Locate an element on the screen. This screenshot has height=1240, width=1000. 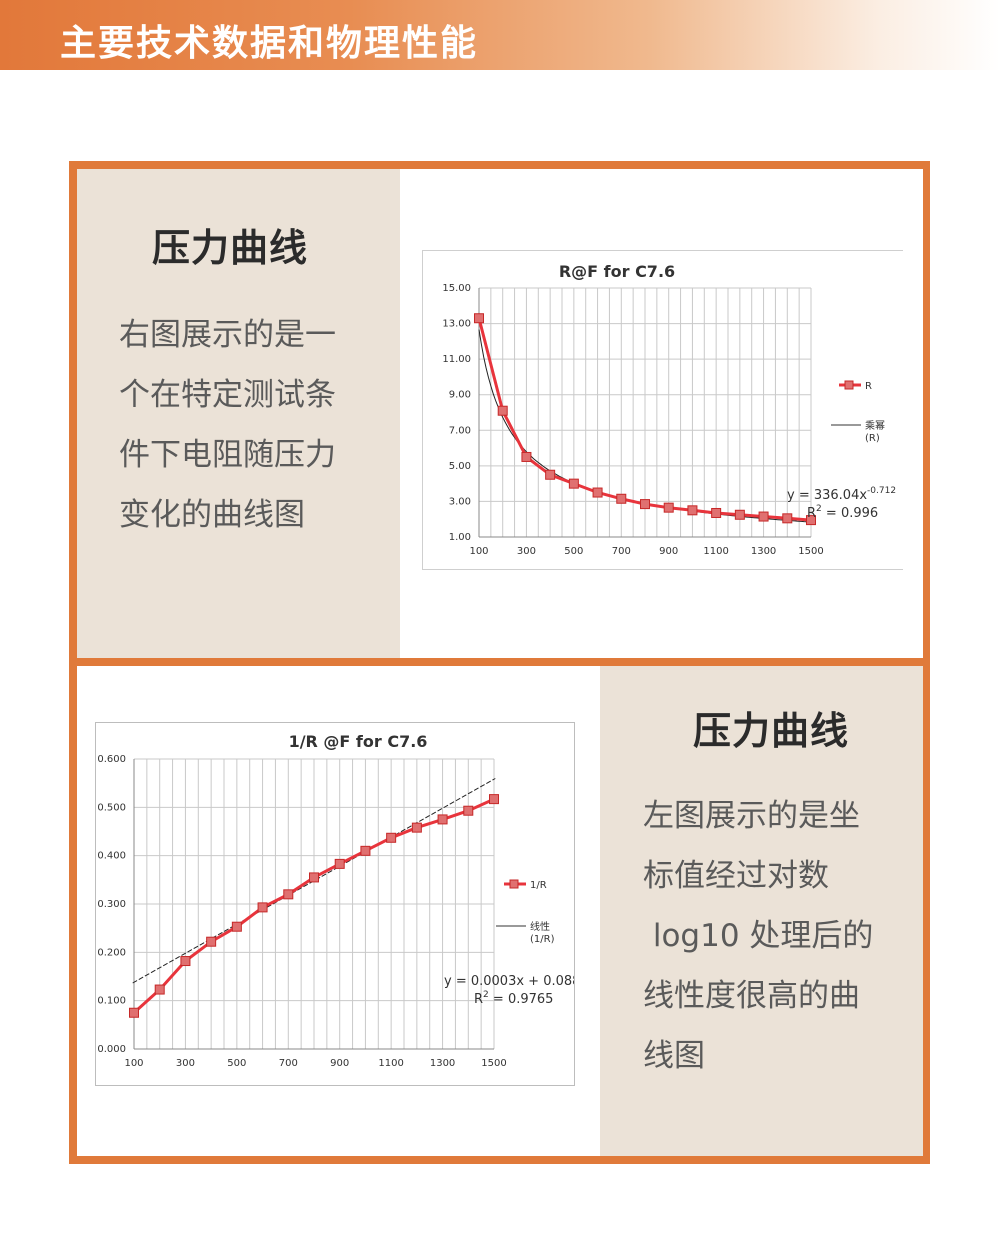
y-tick-label: 15.00 is located at coordinates (456, 288).